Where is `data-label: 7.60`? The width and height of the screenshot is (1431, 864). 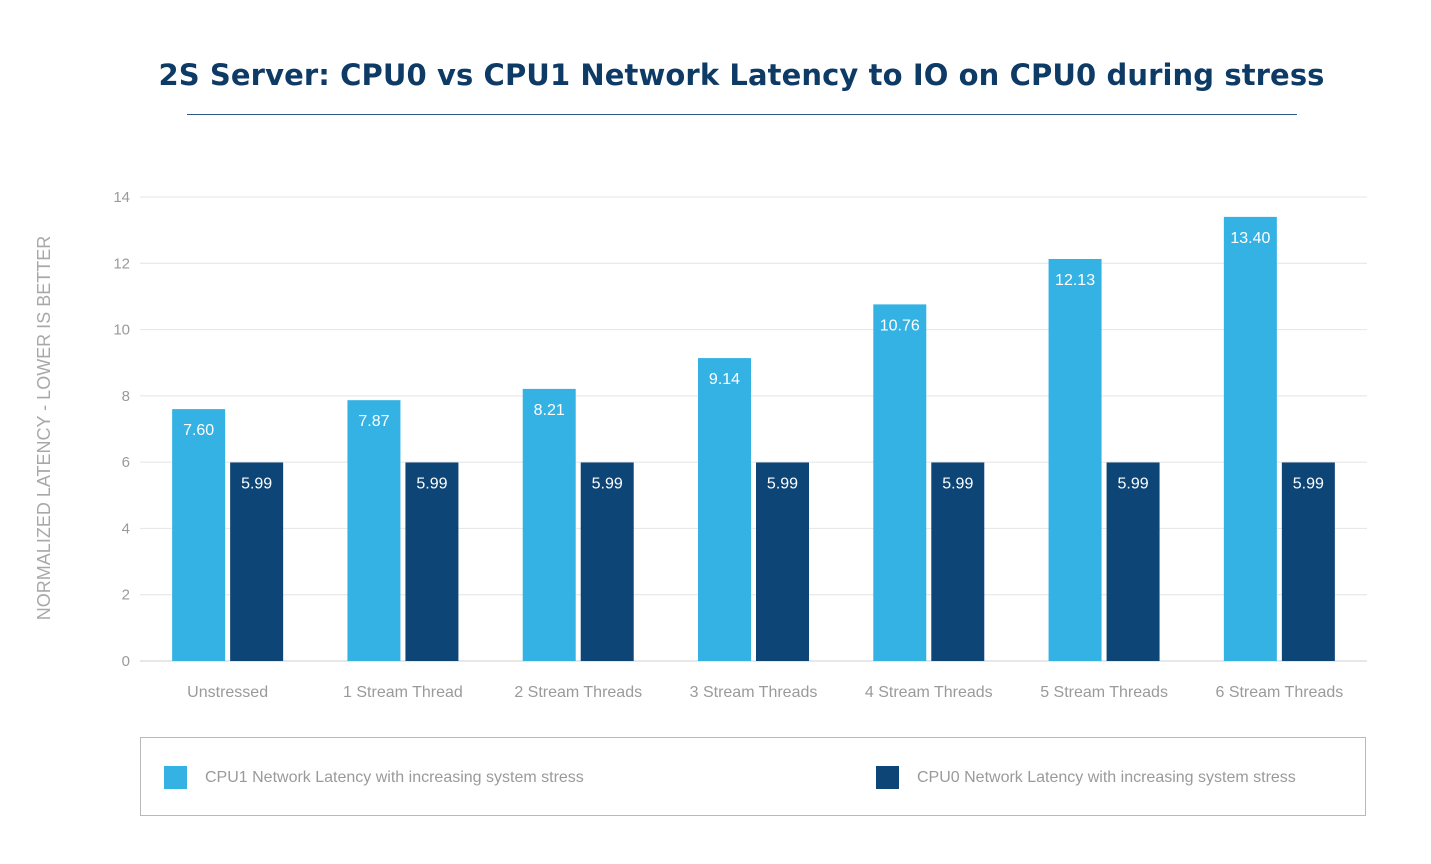
data-label: 7.60 is located at coordinates (198, 430).